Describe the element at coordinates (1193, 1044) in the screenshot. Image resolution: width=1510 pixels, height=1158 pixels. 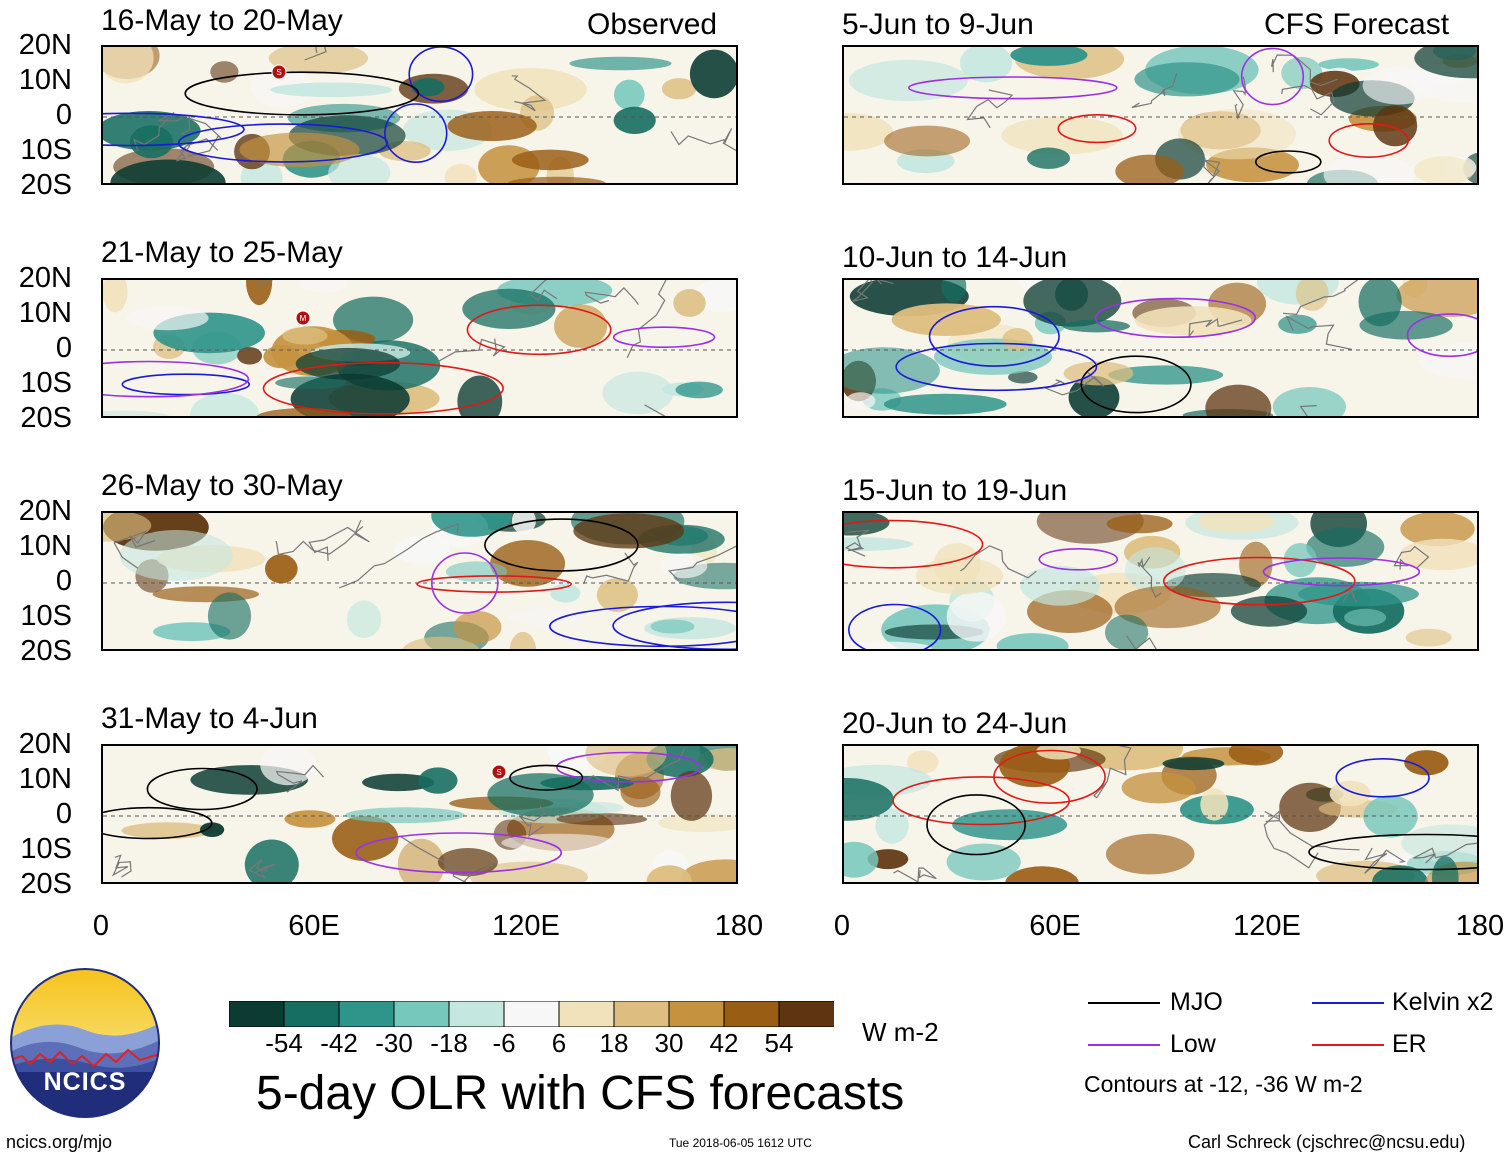
I see `legend-label-low: Low` at that location.